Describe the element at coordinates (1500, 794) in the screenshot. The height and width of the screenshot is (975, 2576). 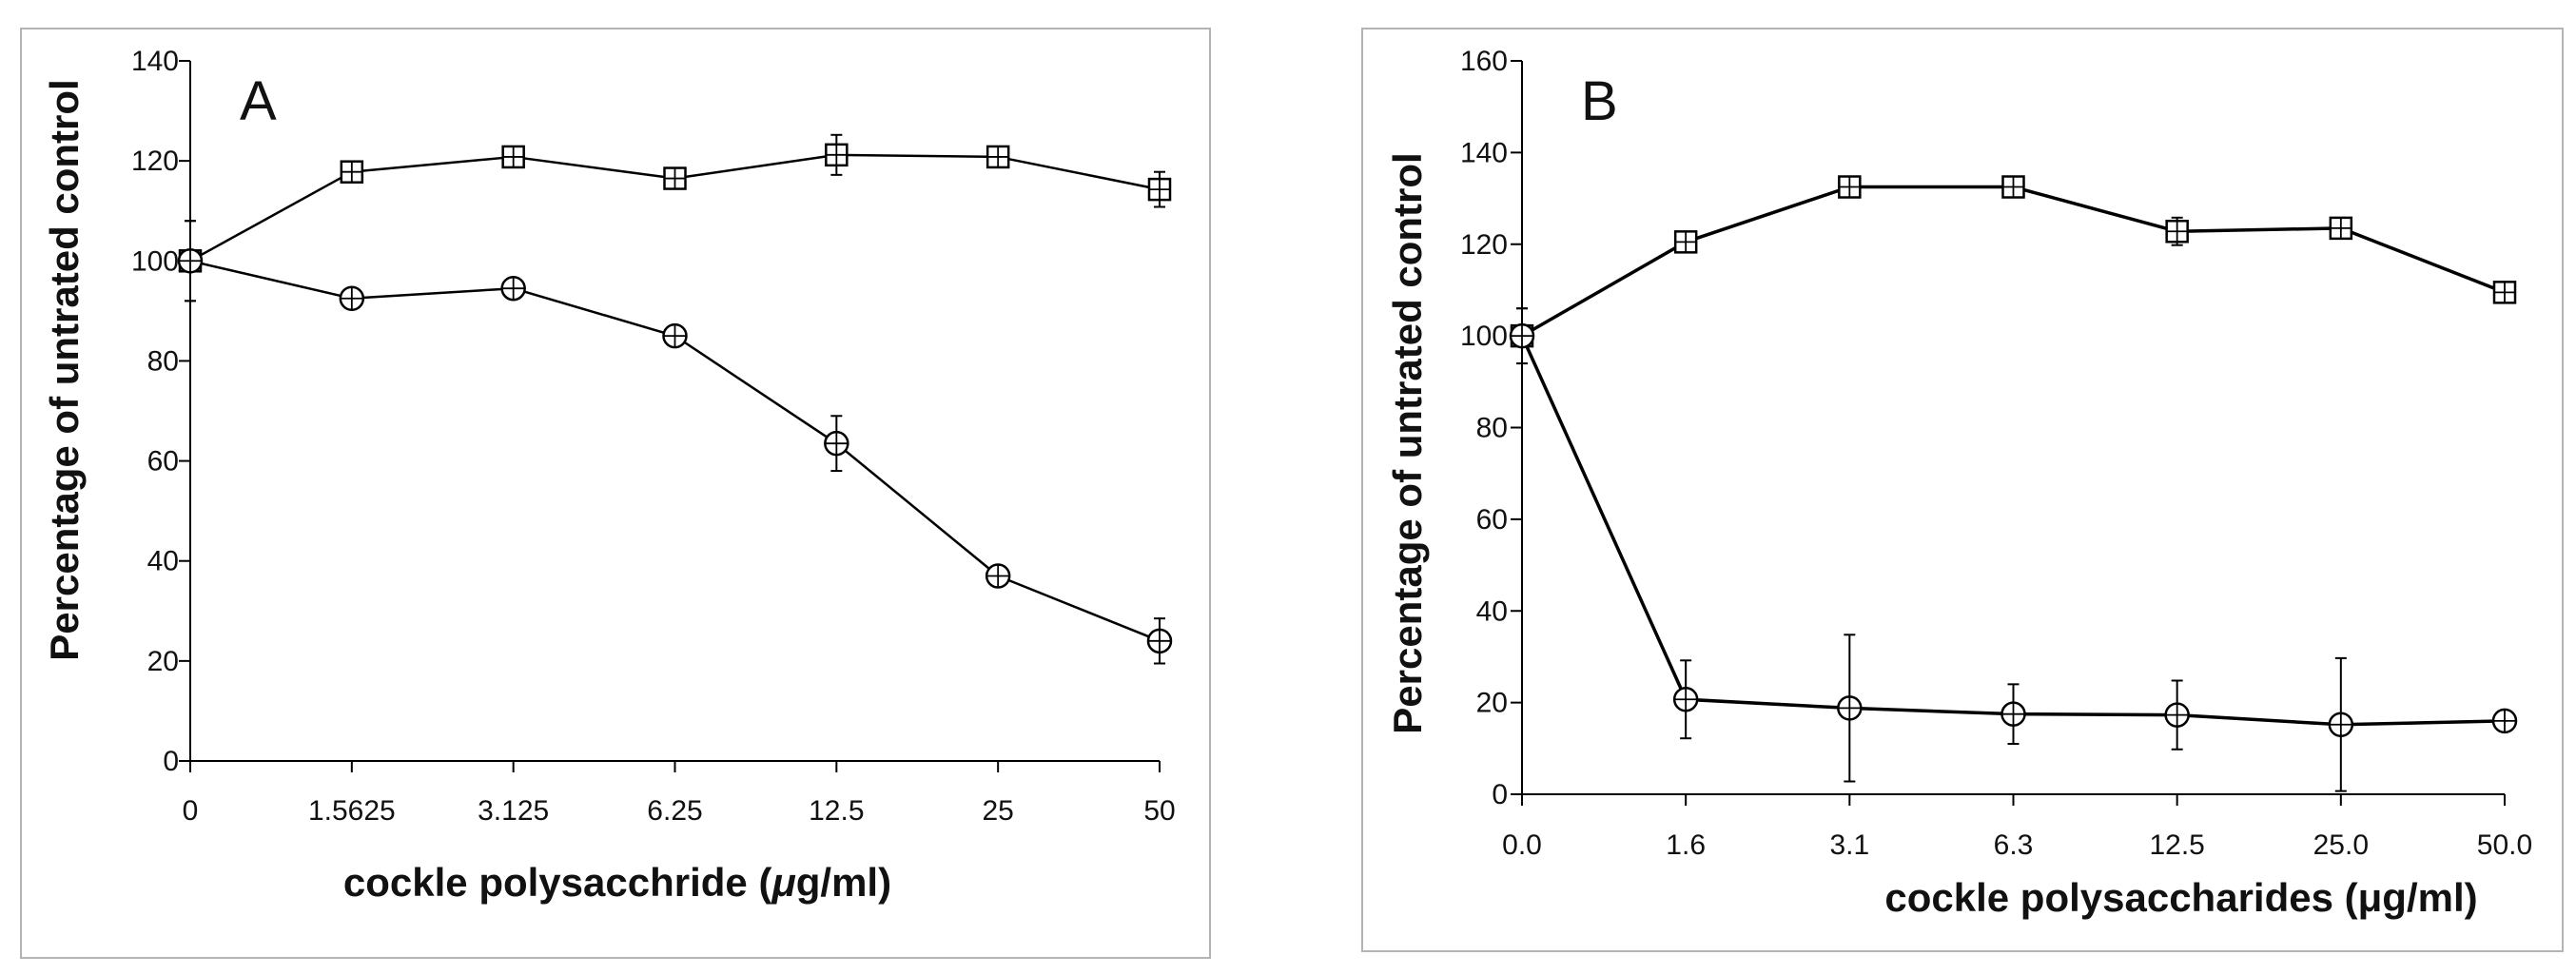
I see `panel-b-y-tick-label: 0` at that location.